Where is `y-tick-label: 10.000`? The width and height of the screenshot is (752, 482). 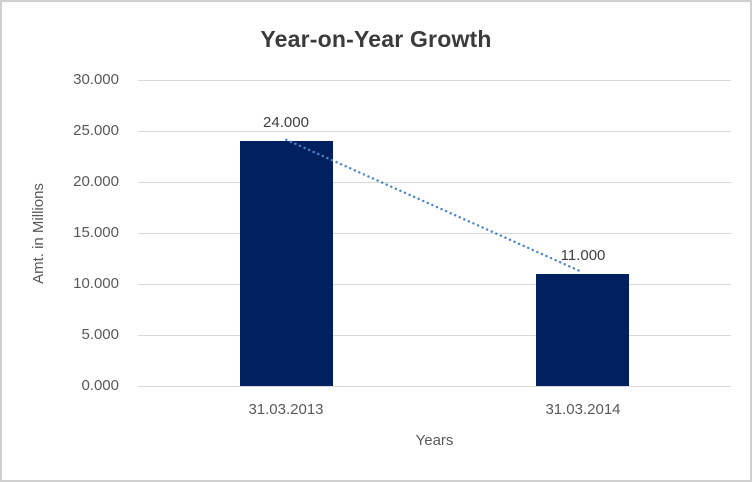 y-tick-label: 10.000 is located at coordinates (96, 283).